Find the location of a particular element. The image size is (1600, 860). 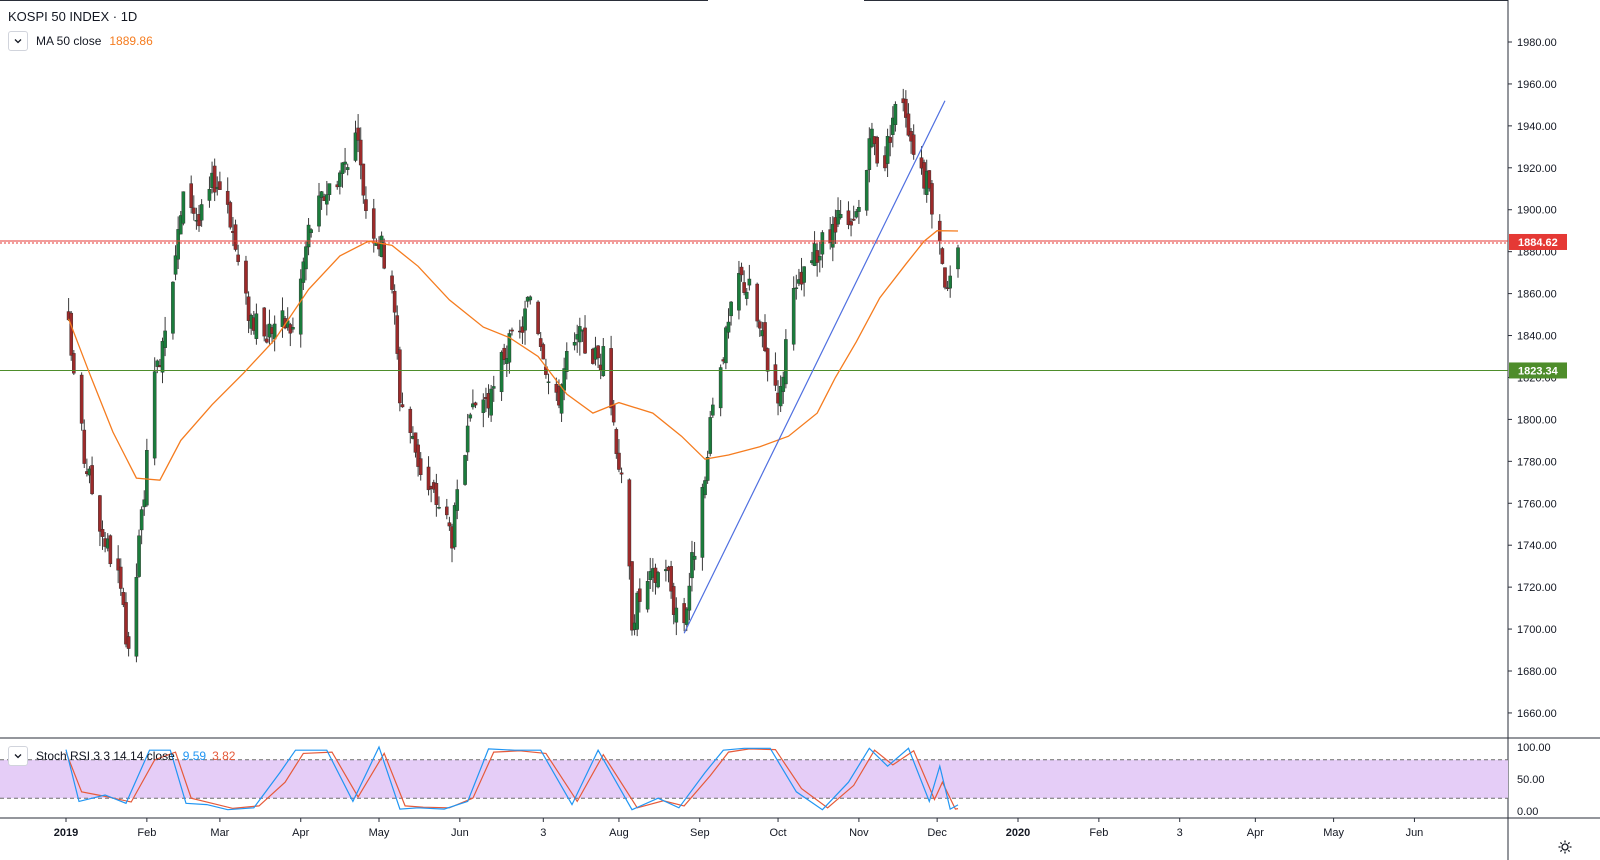

x-tick-label: Apr is located at coordinates (300, 833).